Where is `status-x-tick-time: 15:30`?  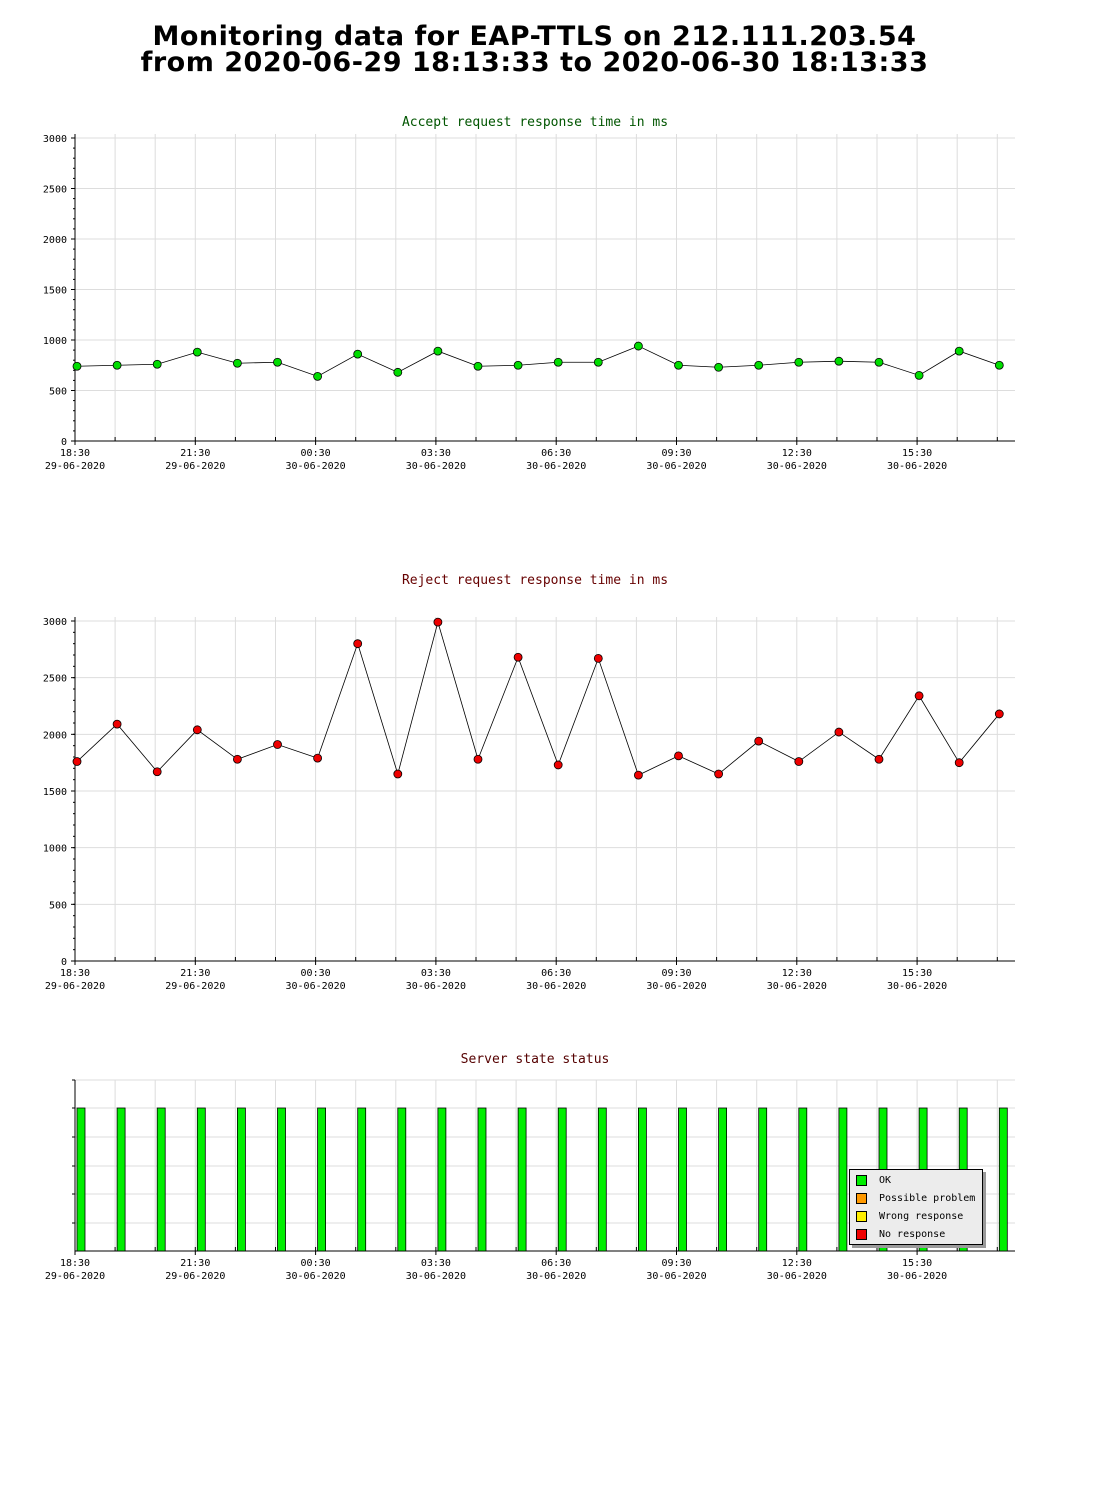 status-x-tick-time: 15:30 is located at coordinates (917, 1263).